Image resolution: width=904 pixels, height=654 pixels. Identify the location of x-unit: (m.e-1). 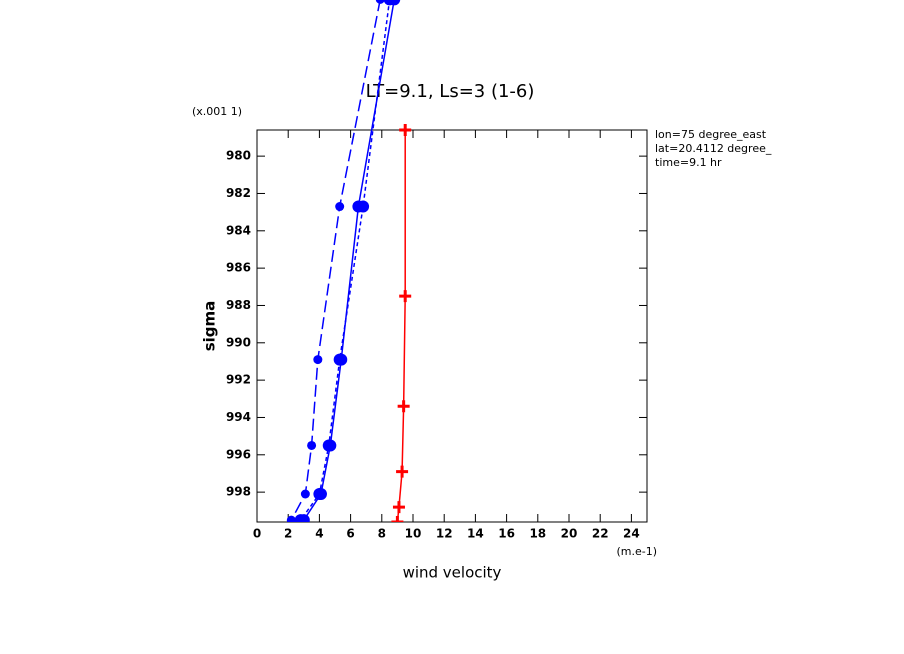
(636, 551).